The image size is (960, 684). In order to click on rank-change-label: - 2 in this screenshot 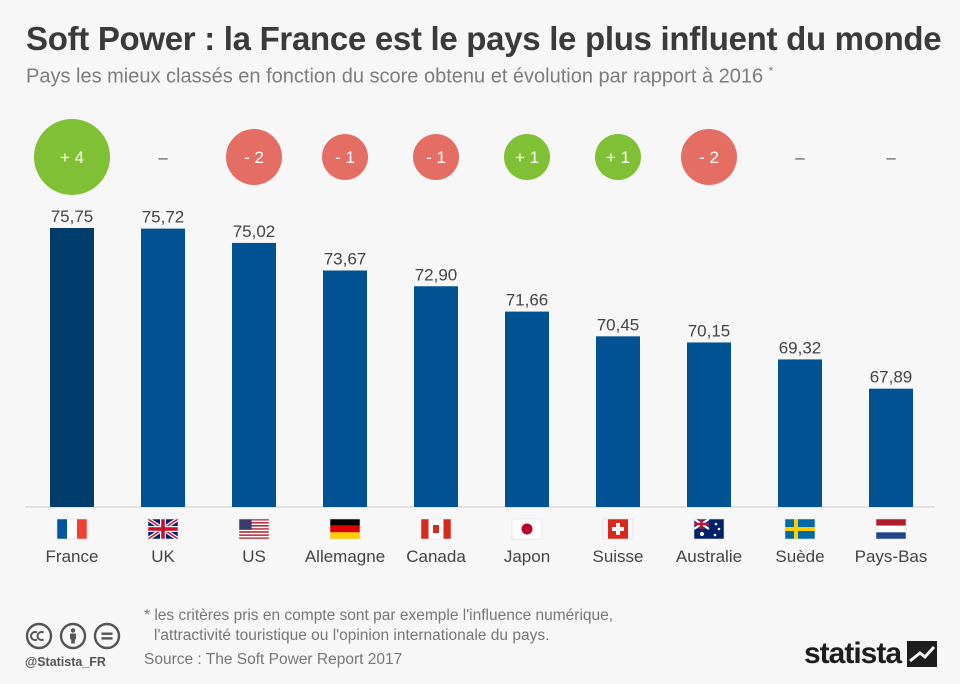, I will do `click(709, 157)`.